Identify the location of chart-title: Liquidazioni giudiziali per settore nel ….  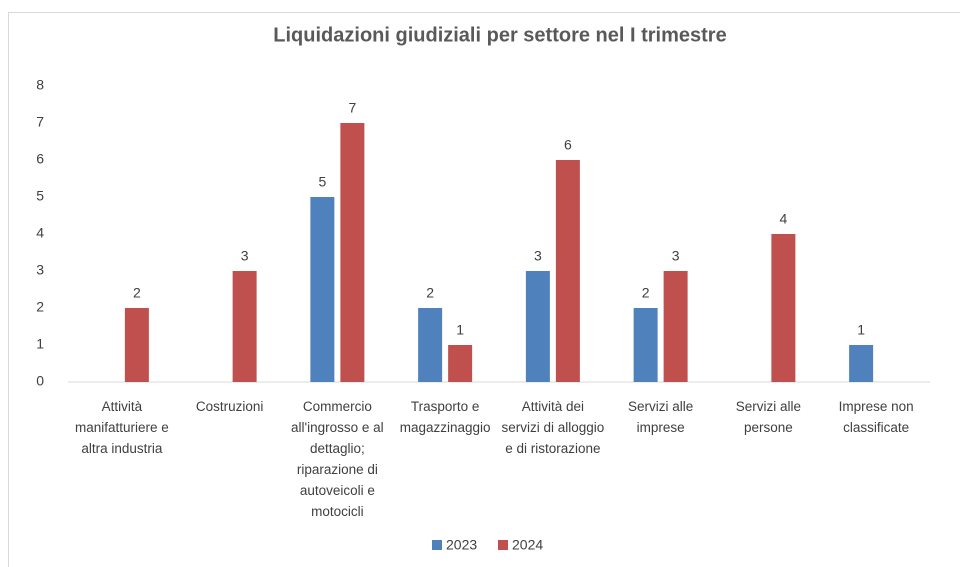
(499, 35).